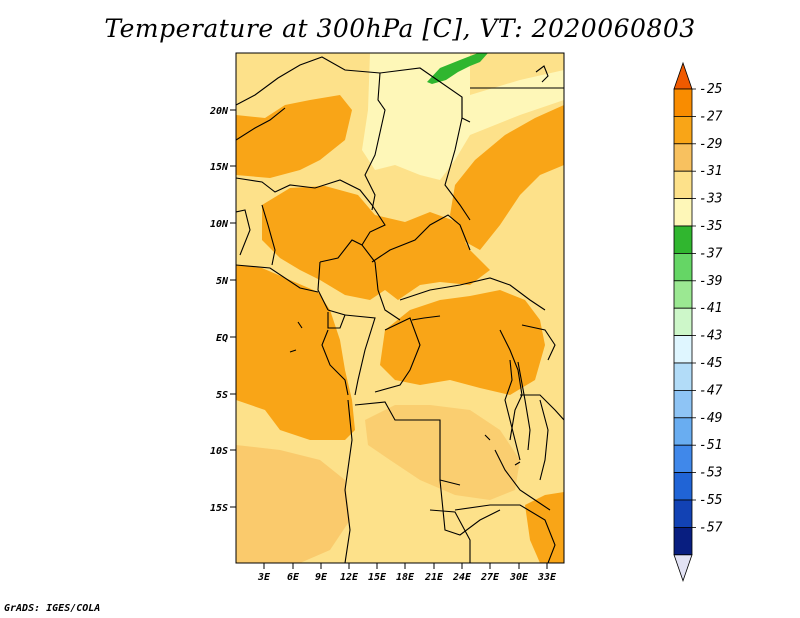 This screenshot has height=618, width=800. What do you see at coordinates (710, 418) in the screenshot?
I see `colorbar-label: -49` at bounding box center [710, 418].